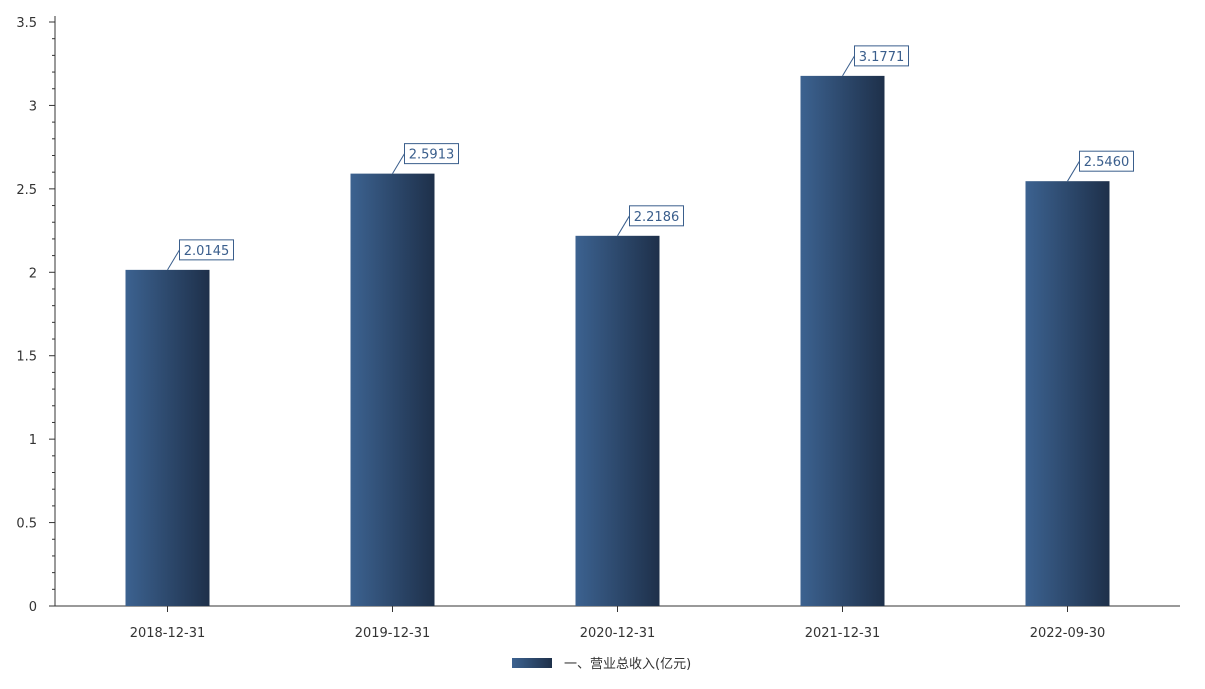 This screenshot has width=1205, height=689. I want to click on x-tick-label: 2021-12-31, so click(843, 633).